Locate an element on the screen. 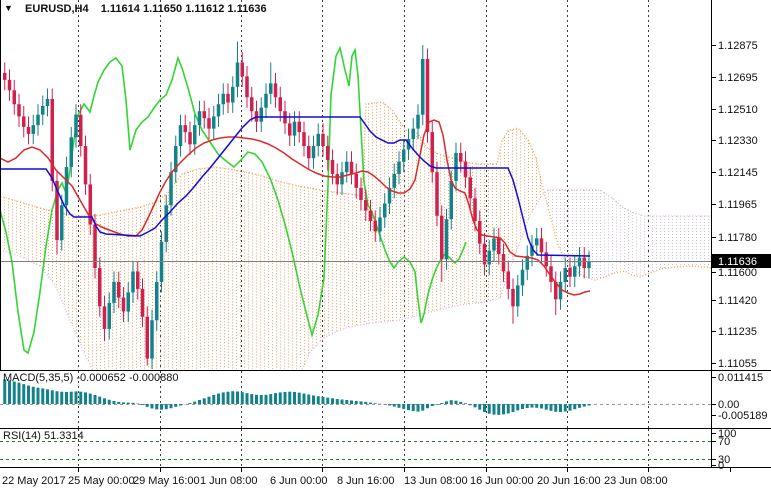  macd-signal-value: -0.000880 is located at coordinates (153, 378).